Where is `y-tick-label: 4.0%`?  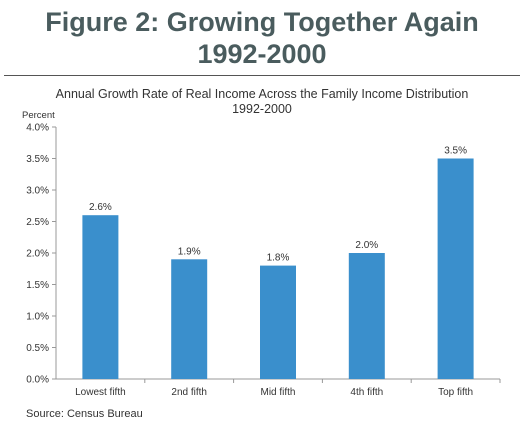 y-tick-label: 4.0% is located at coordinates (37, 128).